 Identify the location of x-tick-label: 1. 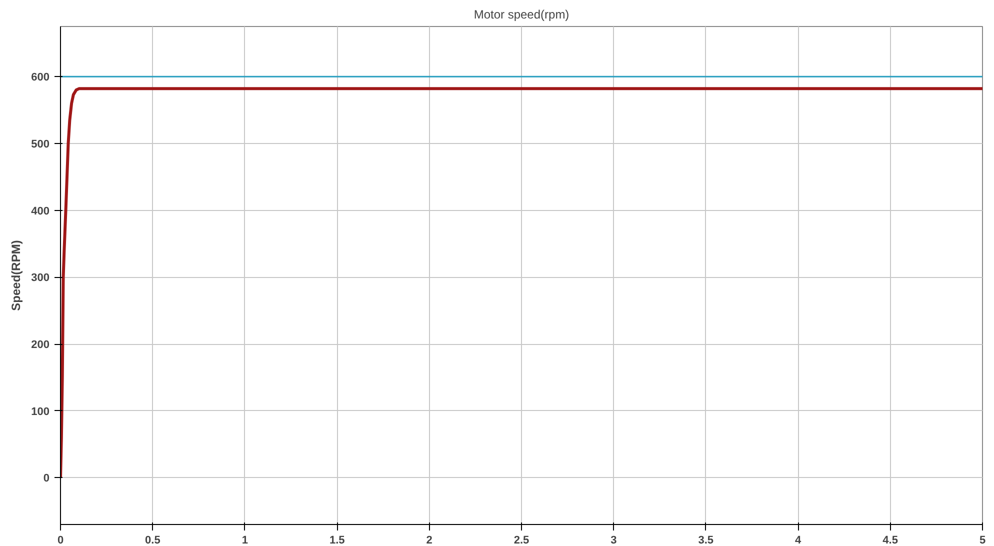
(245, 540).